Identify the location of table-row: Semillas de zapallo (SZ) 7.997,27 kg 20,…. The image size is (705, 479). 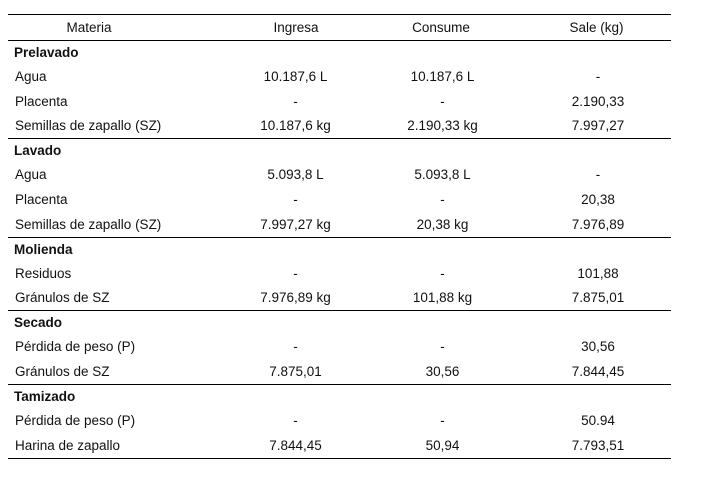
(339, 224).